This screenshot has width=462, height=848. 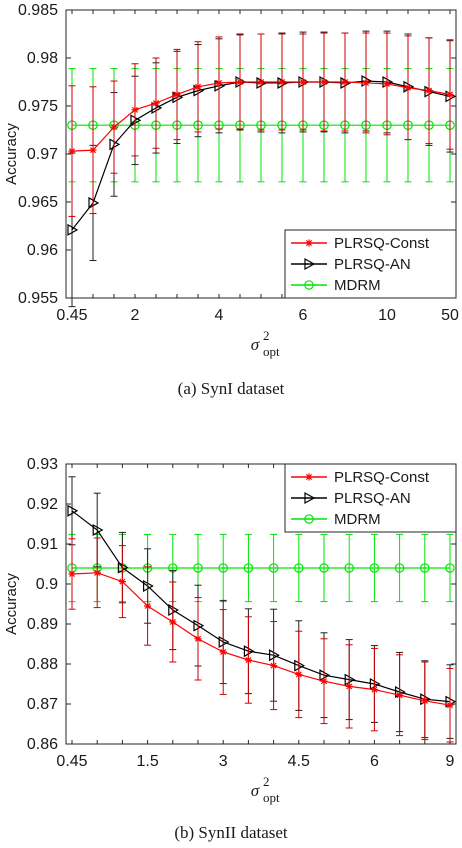 What do you see at coordinates (303, 315) in the screenshot?
I see `syni-xtick-label: 6` at bounding box center [303, 315].